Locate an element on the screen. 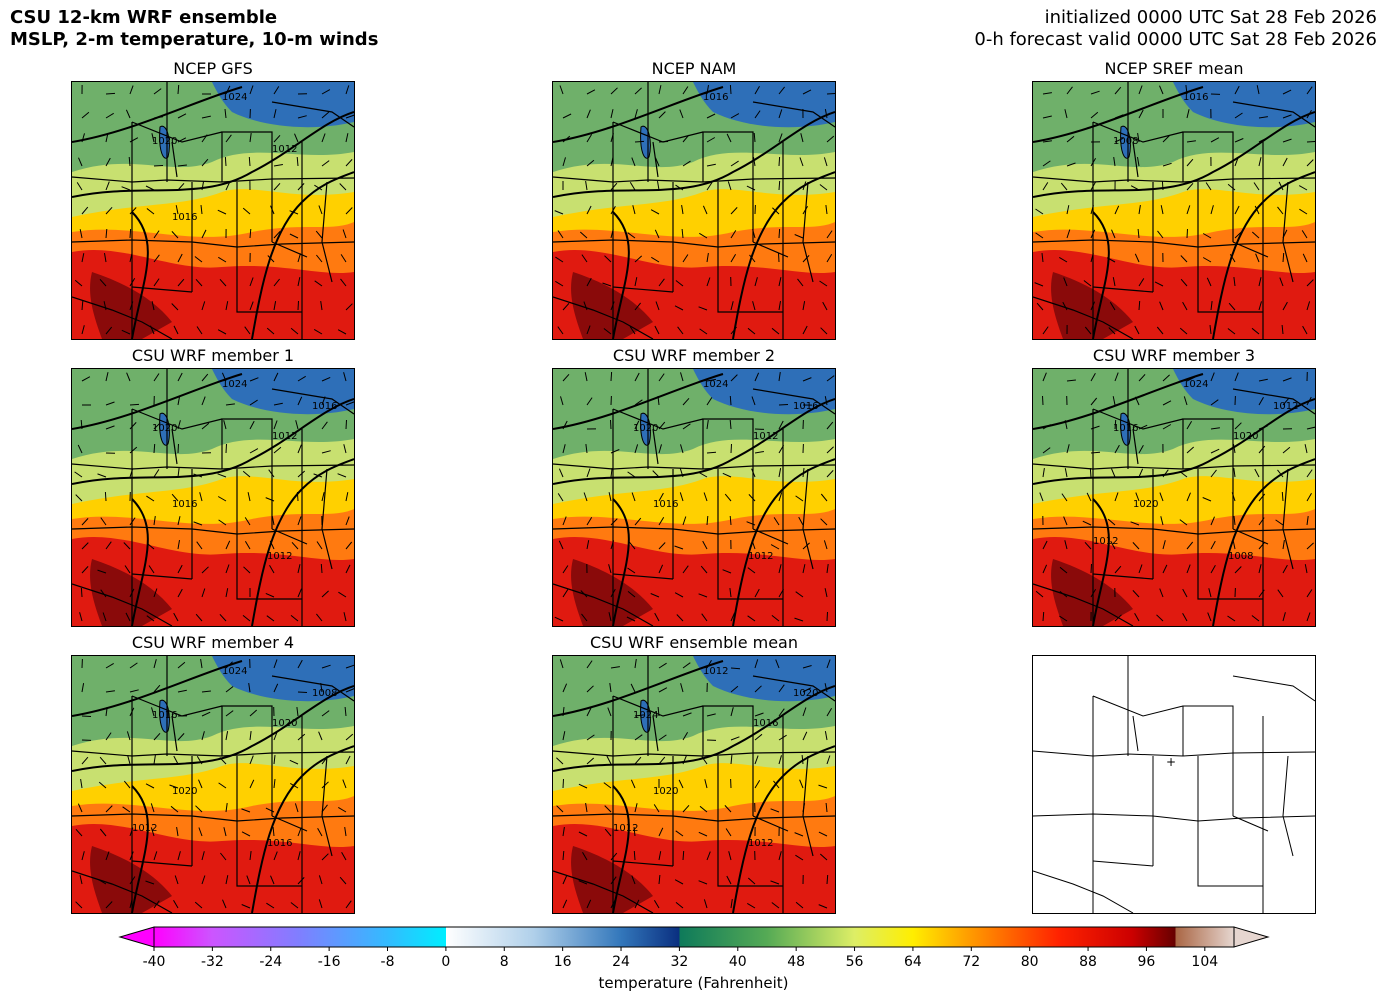 Image resolution: width=1387 pixels, height=1001 pixels. temperature-field is located at coordinates (213, 784).